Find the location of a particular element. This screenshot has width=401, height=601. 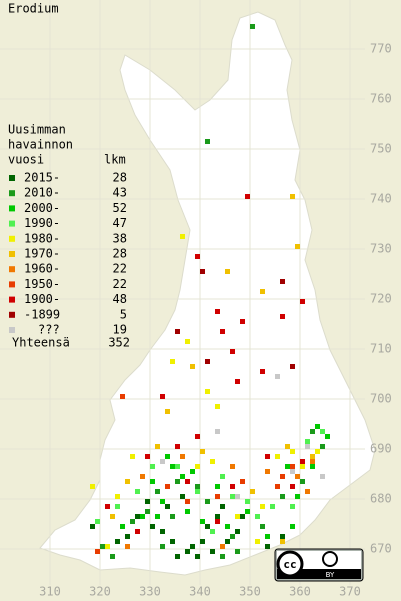

legend-label: 1900- is located at coordinates (42, 299).